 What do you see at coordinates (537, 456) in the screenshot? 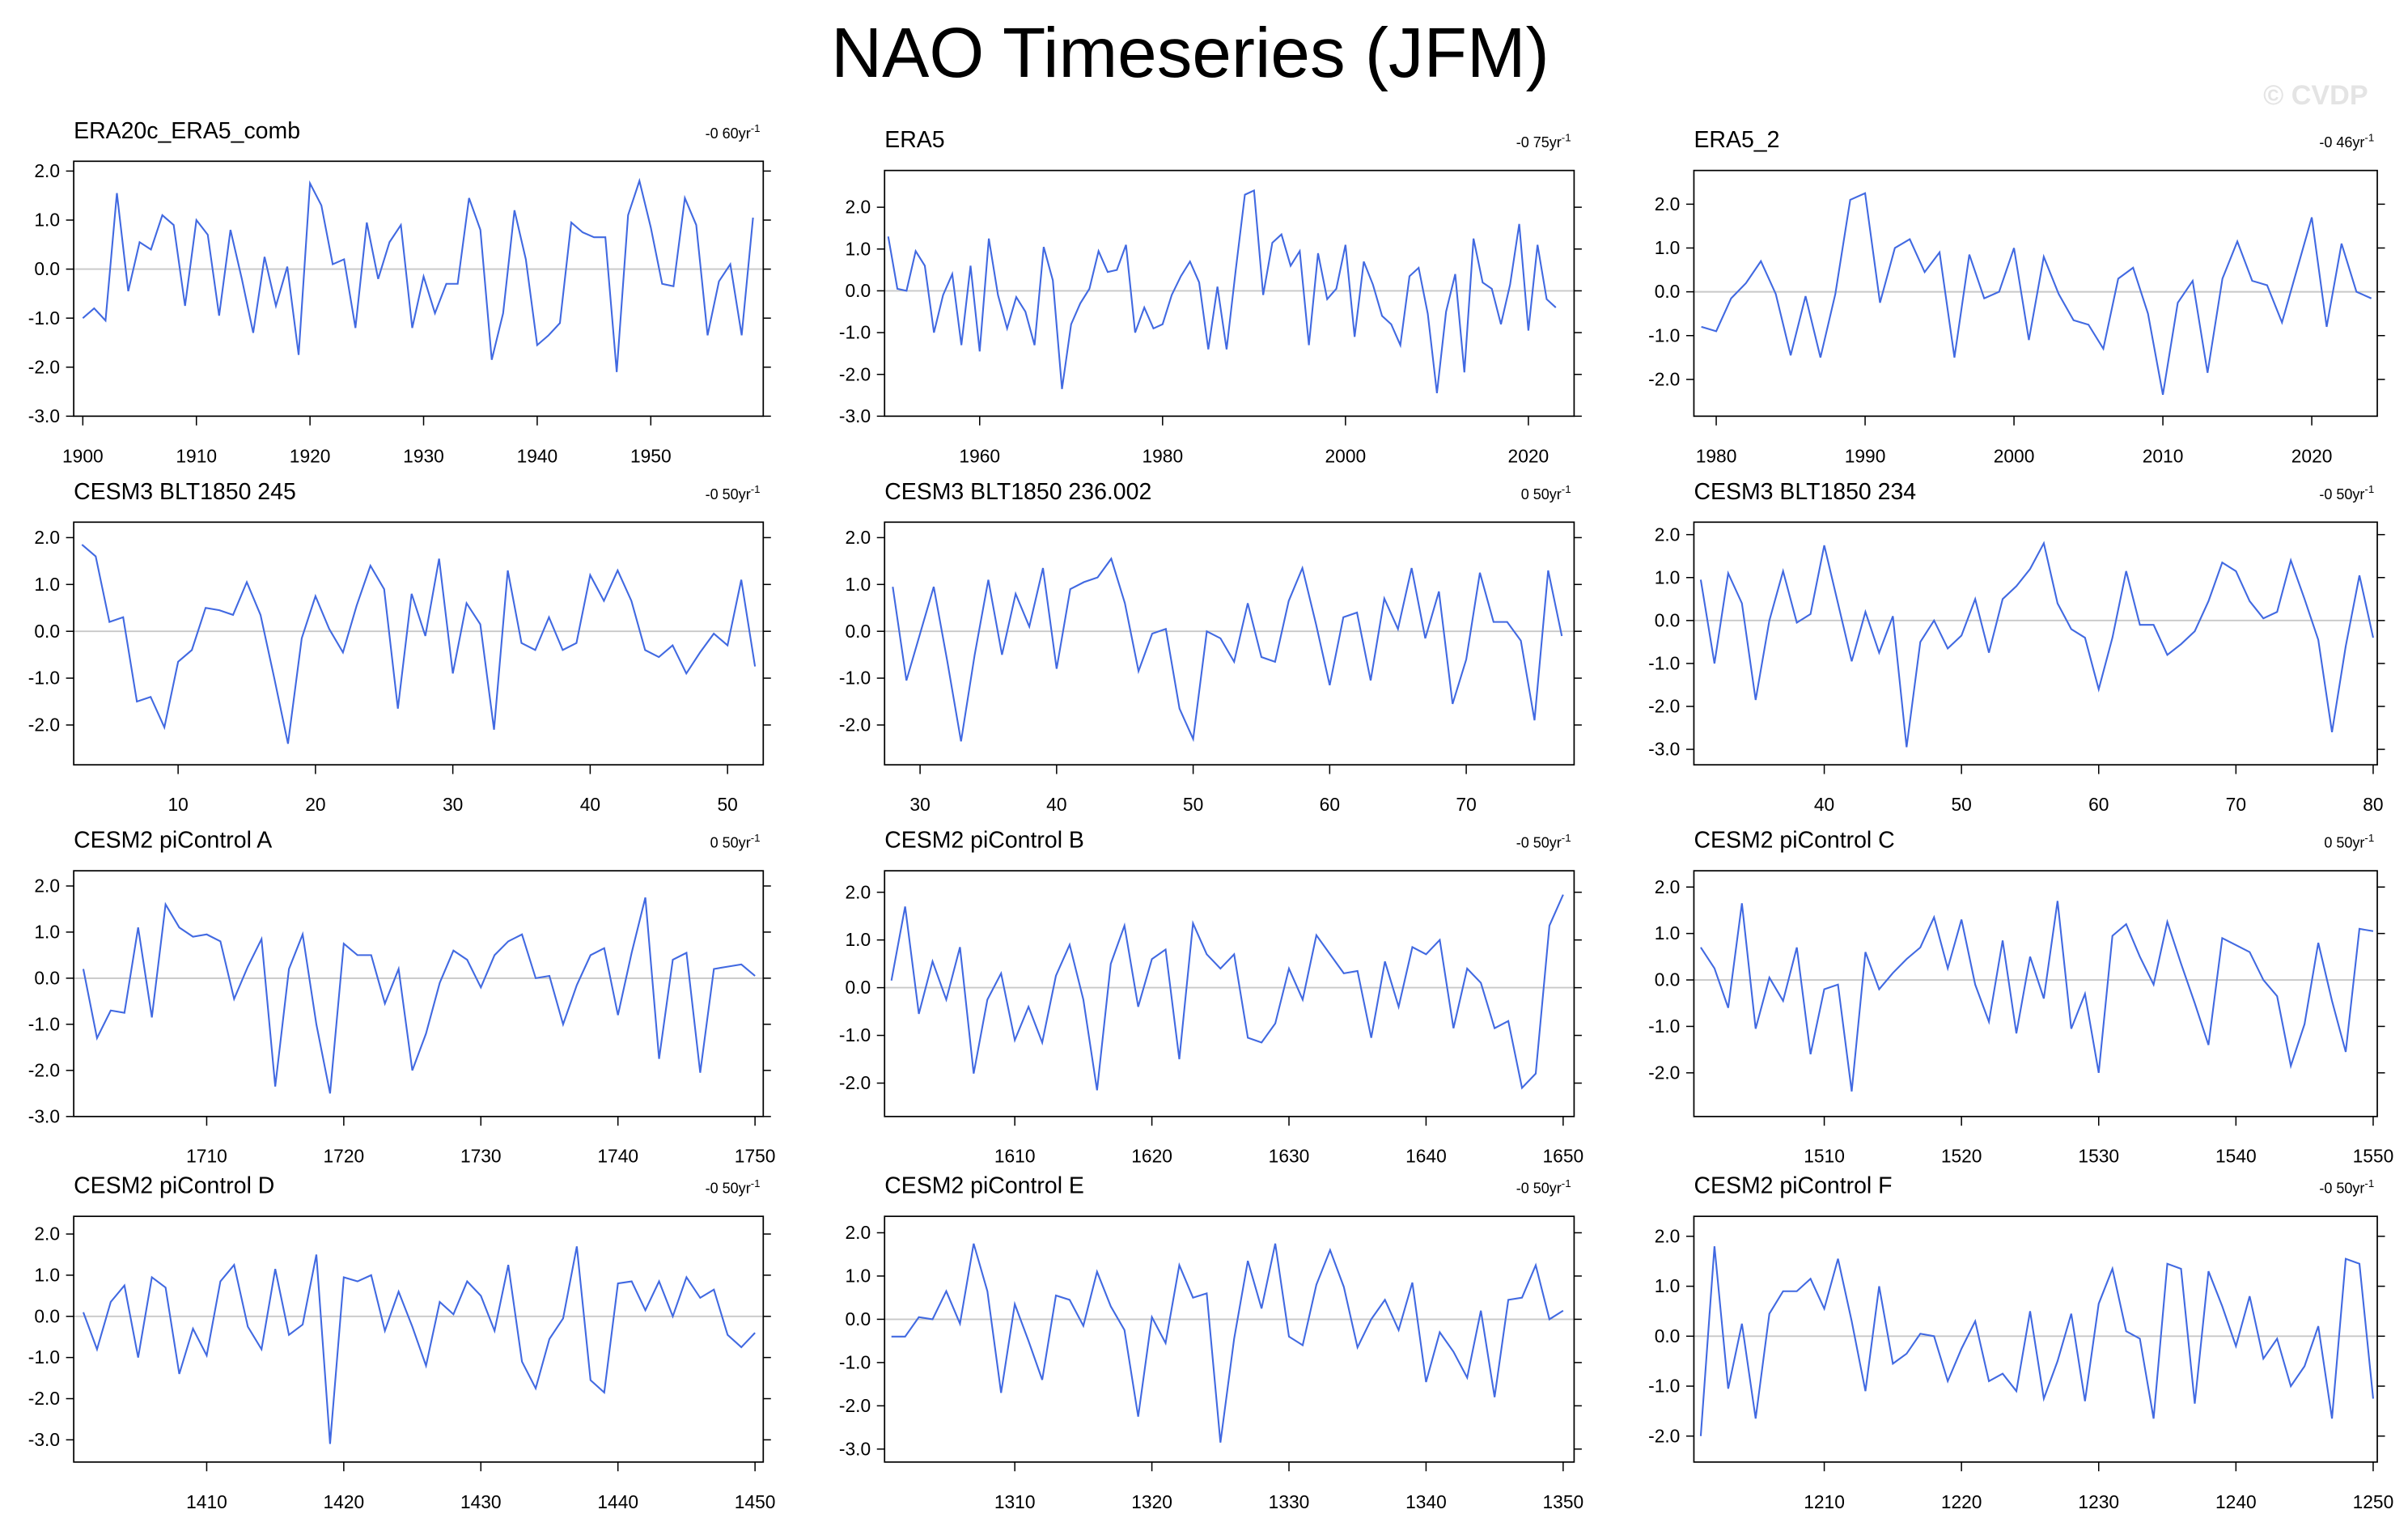
I see `x-tick-label: 1940` at bounding box center [537, 456].